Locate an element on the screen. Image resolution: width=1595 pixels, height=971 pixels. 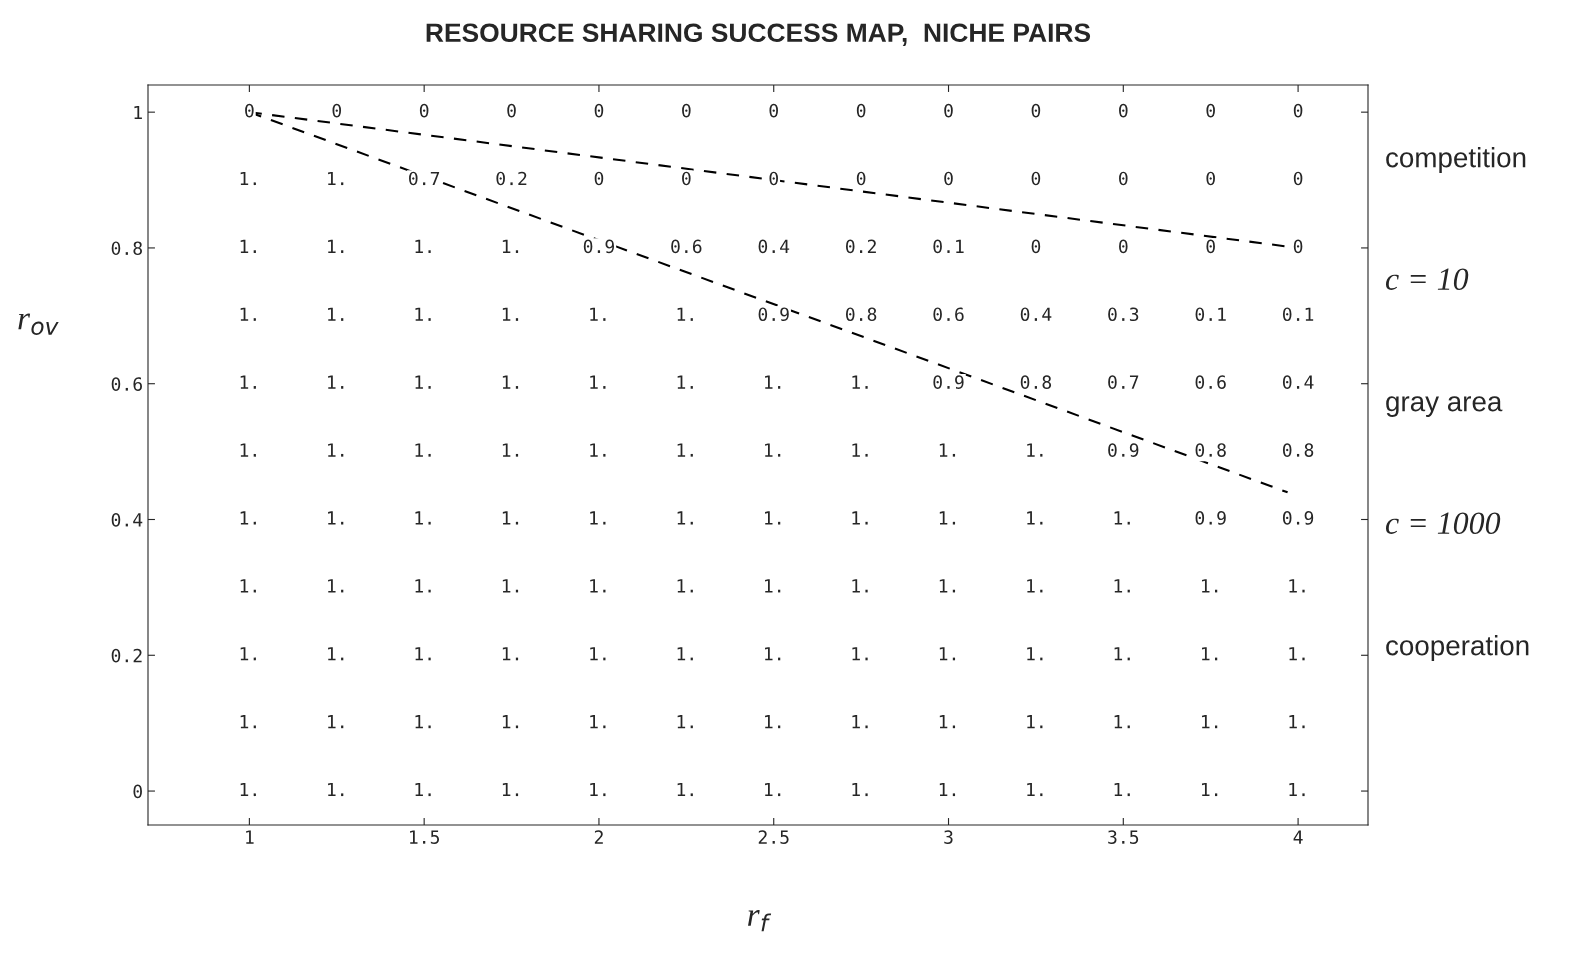
x-axis-title: r$_{f}$ is located at coordinates (760, 921).